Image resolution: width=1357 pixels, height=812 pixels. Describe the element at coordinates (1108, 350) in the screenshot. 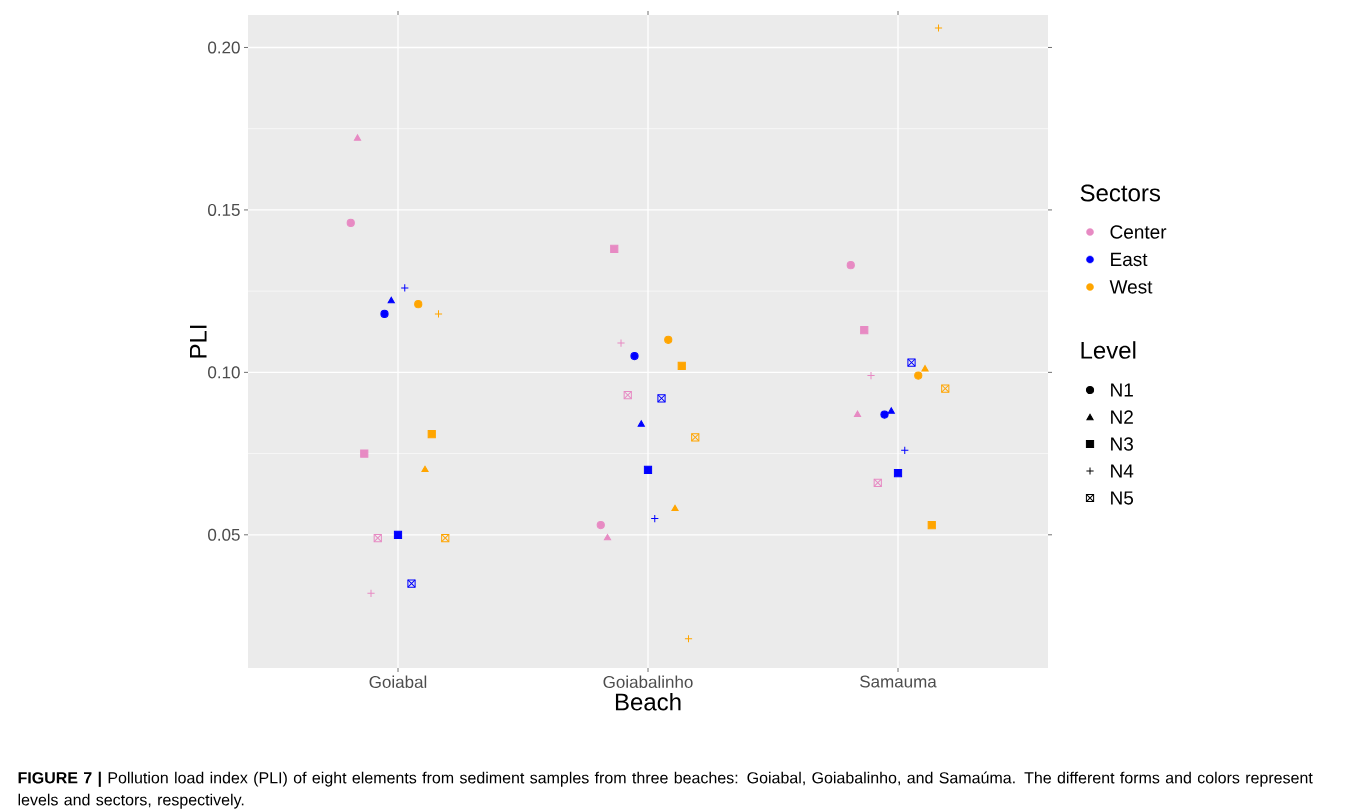

I see `text: Level` at that location.